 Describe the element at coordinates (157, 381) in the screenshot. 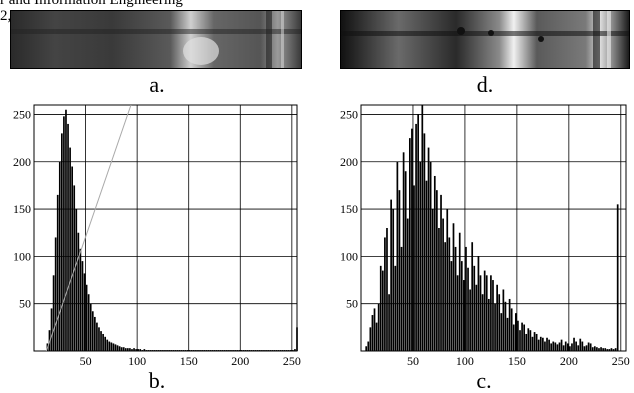

I see `figure-label-b: b.` at that location.